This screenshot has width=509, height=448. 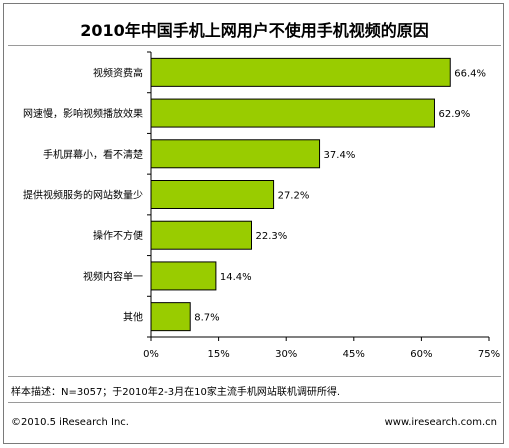 I want to click on value-label: 37.4%, so click(x=340, y=155).